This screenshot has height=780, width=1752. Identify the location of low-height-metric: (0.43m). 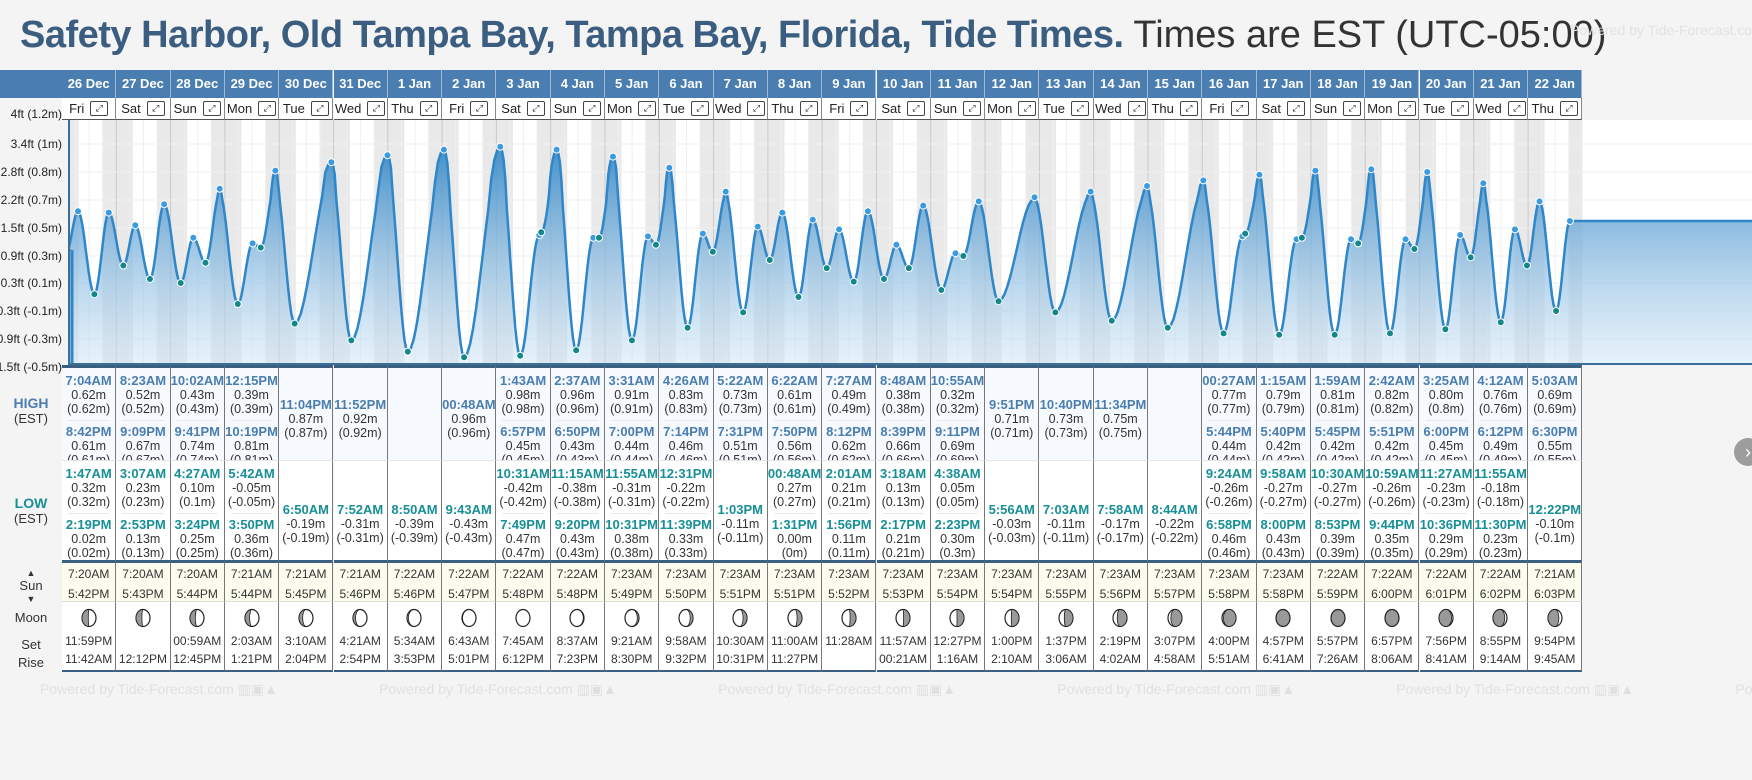
(1283, 553).